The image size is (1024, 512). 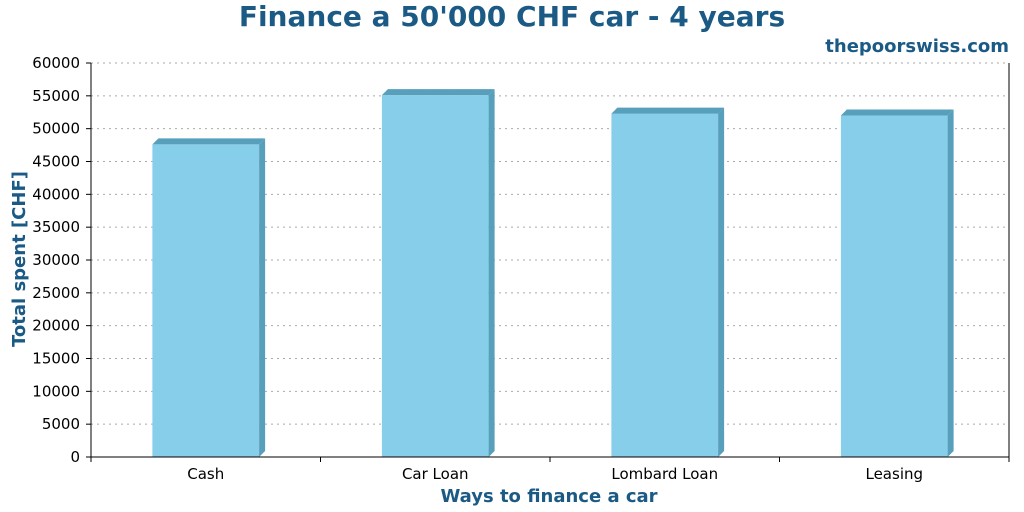 I want to click on x-tick-label: Car Loan, so click(x=435, y=474).